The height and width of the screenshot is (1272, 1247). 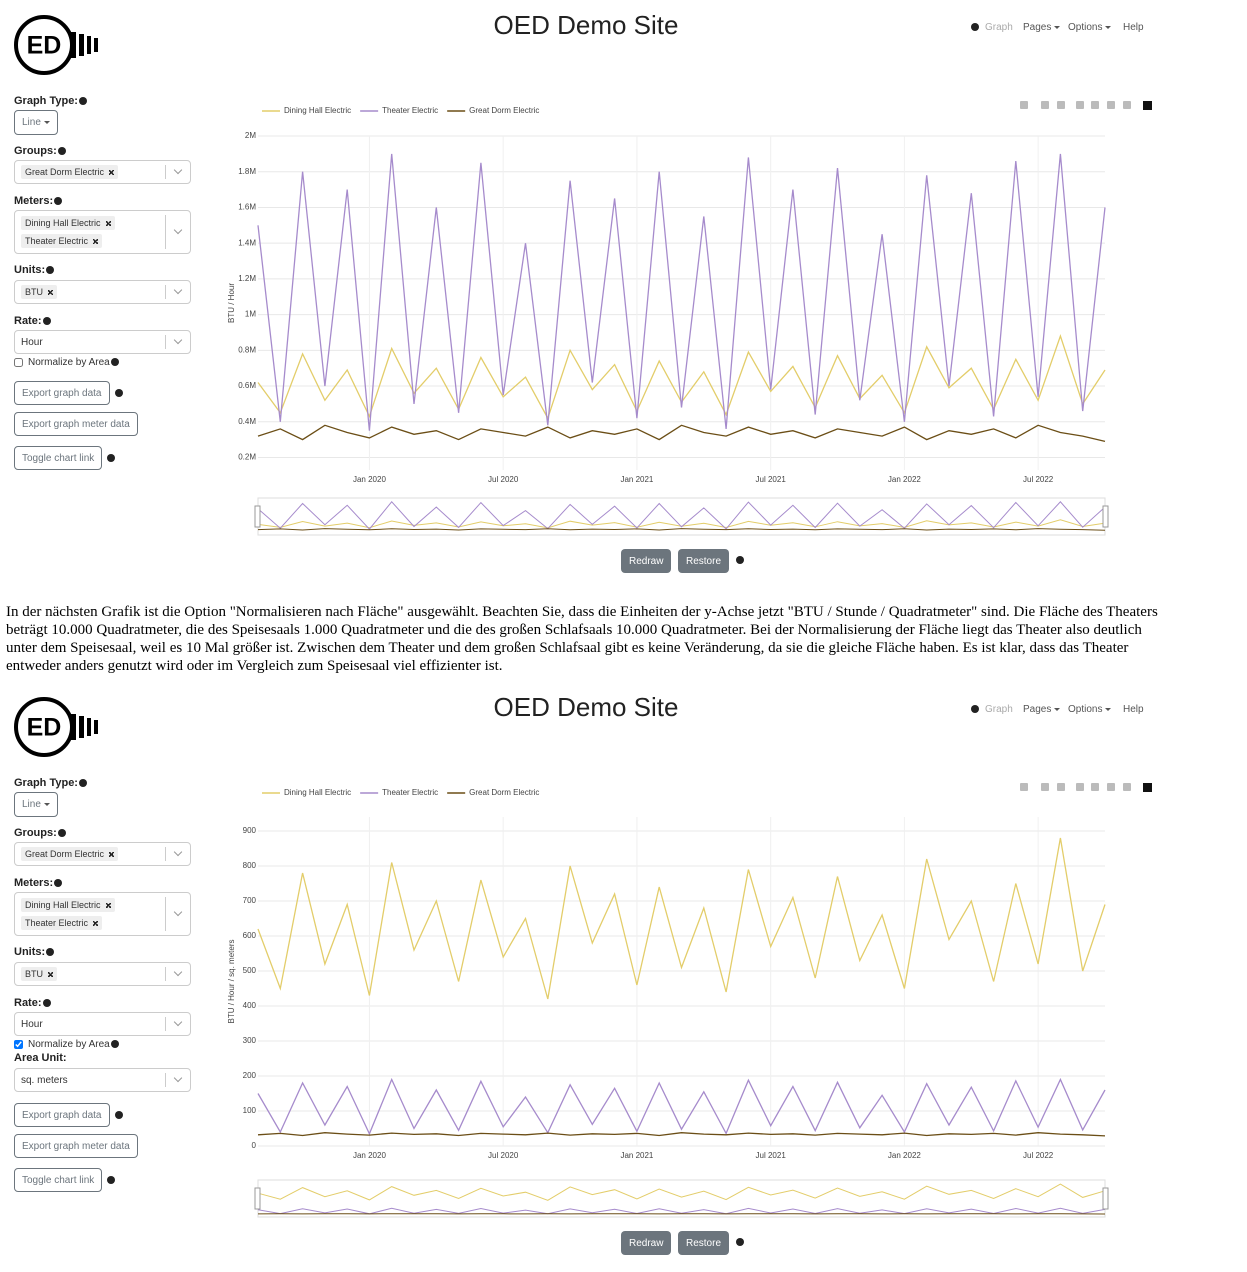 What do you see at coordinates (250, 1005) in the screenshot?
I see `y-tick-label: 400` at bounding box center [250, 1005].